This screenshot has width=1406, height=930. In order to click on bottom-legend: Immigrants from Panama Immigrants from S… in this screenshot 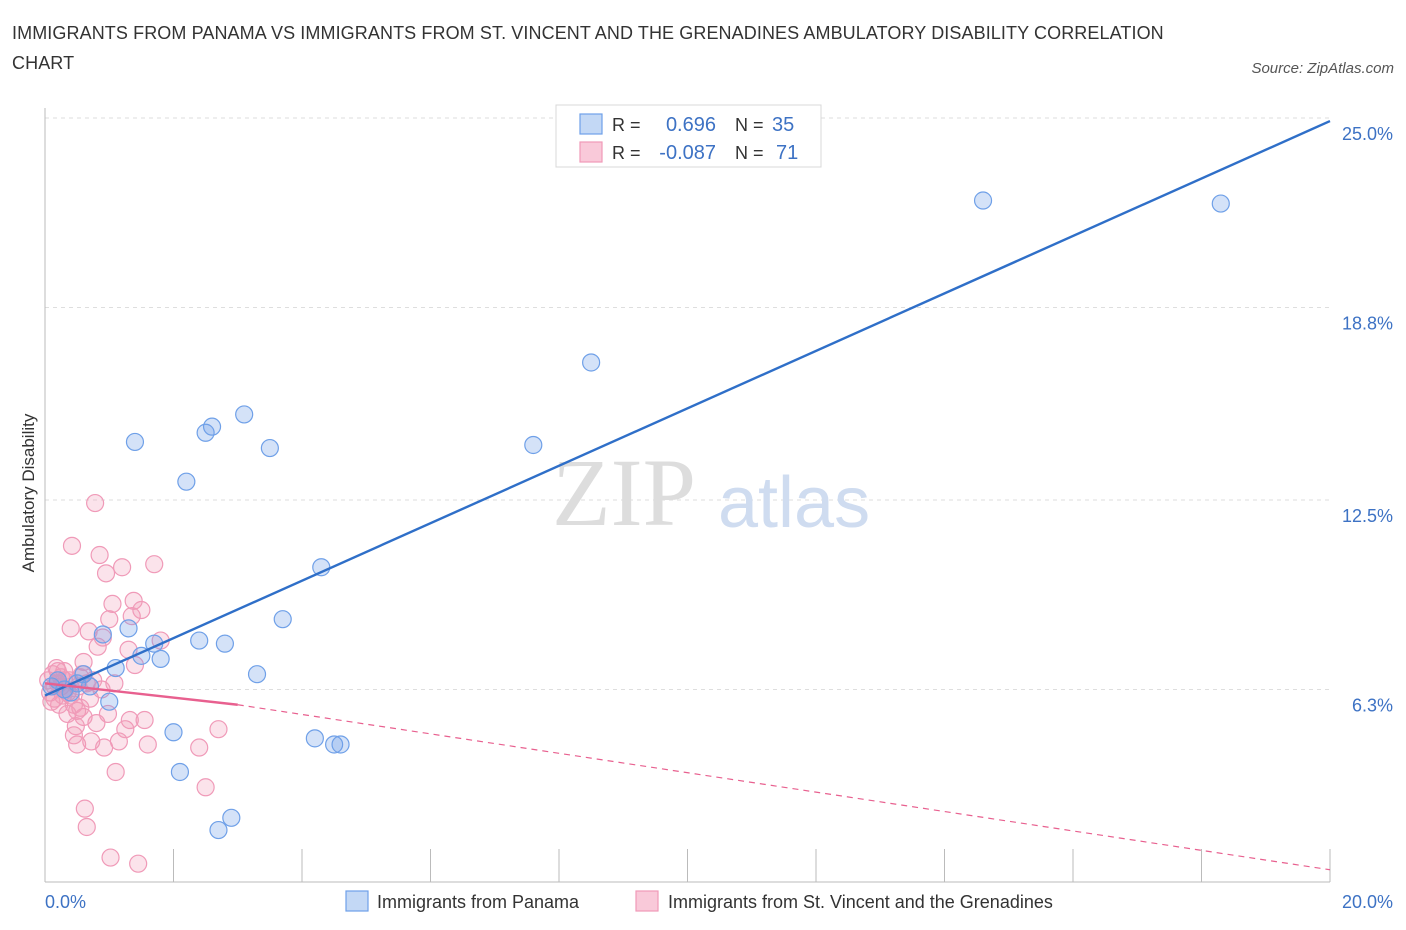, I will do `click(699, 901)`.